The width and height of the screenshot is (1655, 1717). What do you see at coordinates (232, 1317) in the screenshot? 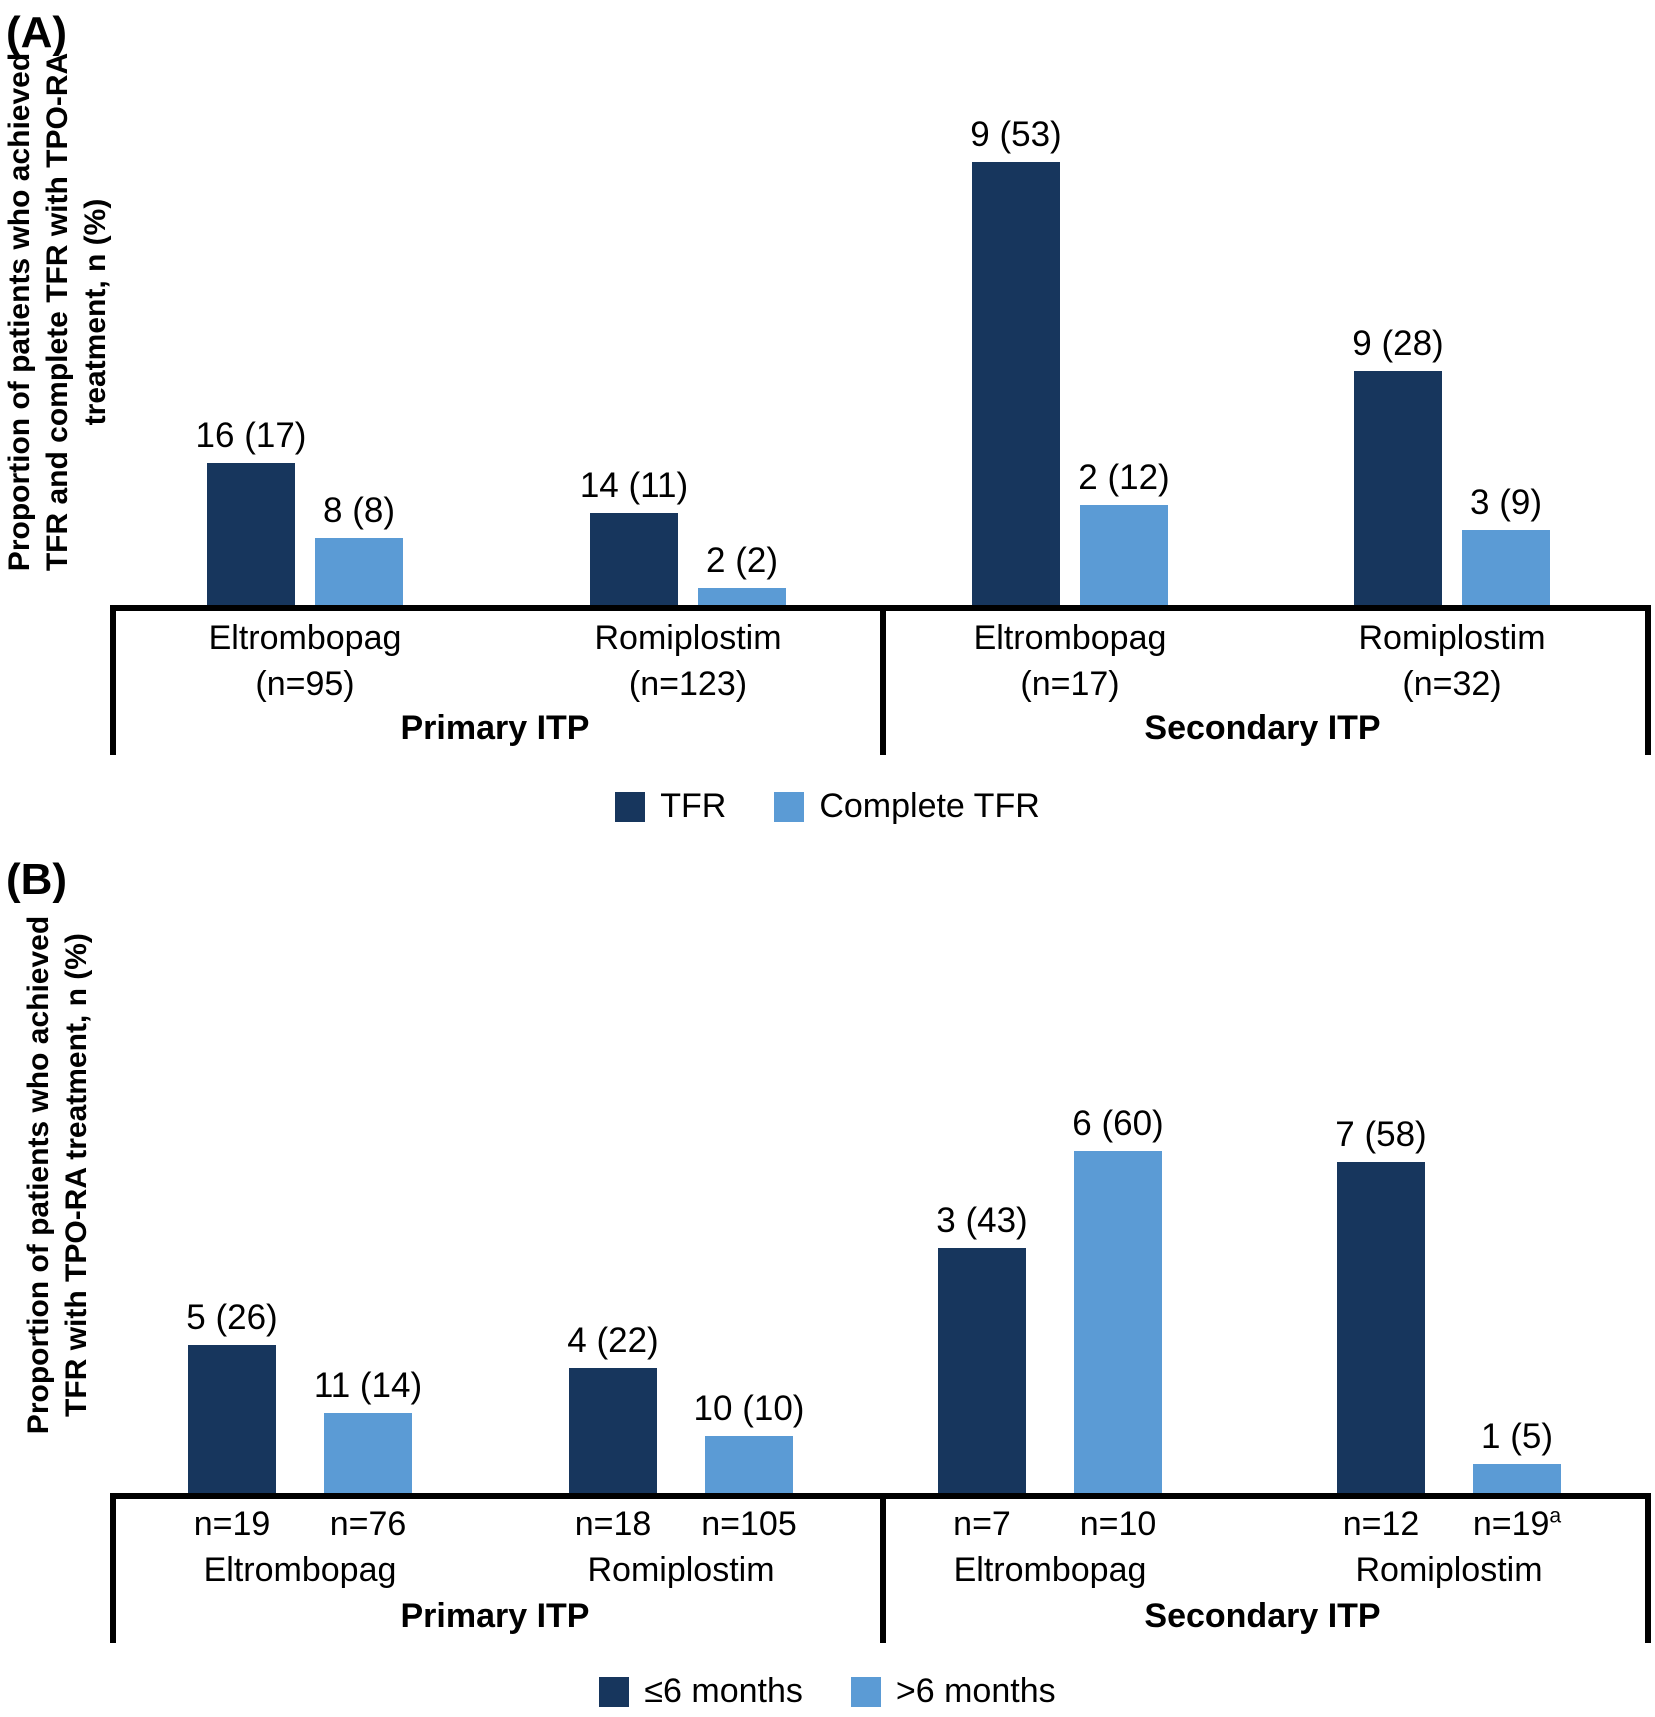
I see `bar-value-label: 5 (26)` at bounding box center [232, 1317].